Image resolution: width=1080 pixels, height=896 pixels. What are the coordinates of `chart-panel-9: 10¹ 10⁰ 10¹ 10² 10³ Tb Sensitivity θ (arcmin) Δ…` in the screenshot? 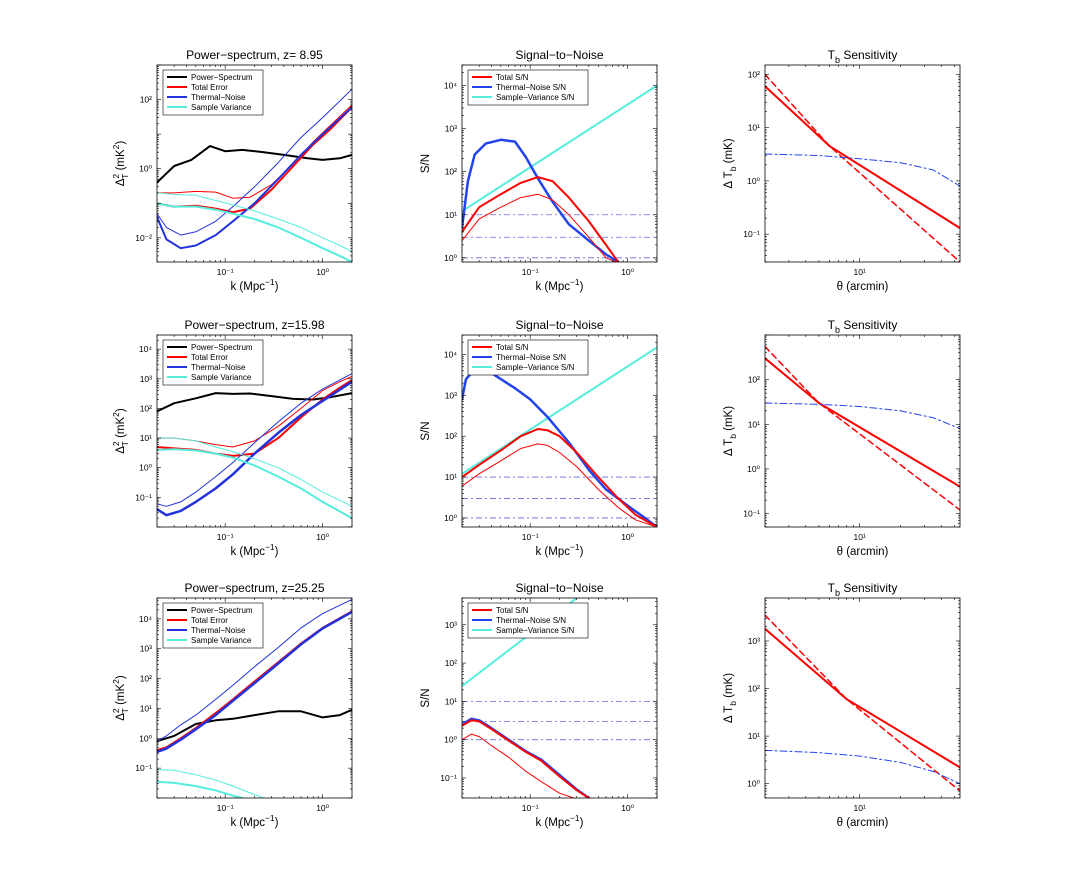 It's located at (842, 705).